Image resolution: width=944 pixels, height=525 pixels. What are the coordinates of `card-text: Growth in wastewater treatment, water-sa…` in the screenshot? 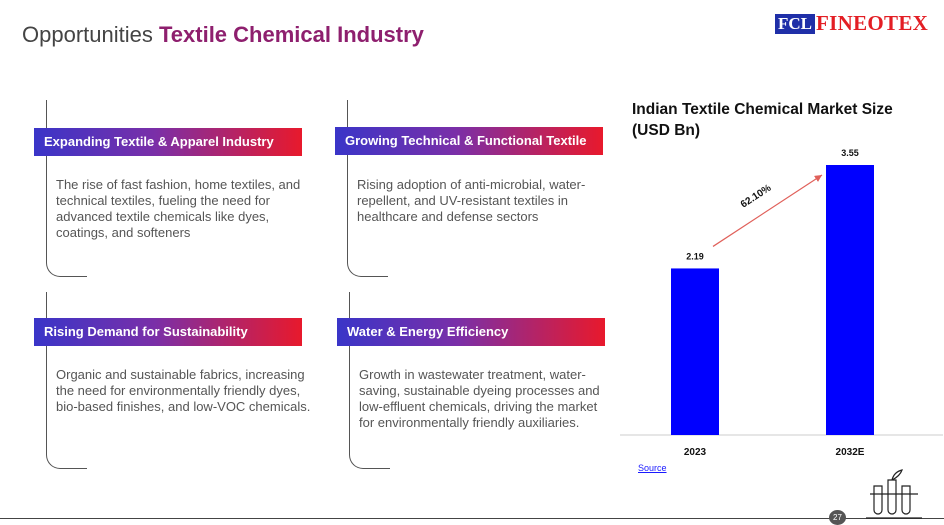 It's located at (479, 398).